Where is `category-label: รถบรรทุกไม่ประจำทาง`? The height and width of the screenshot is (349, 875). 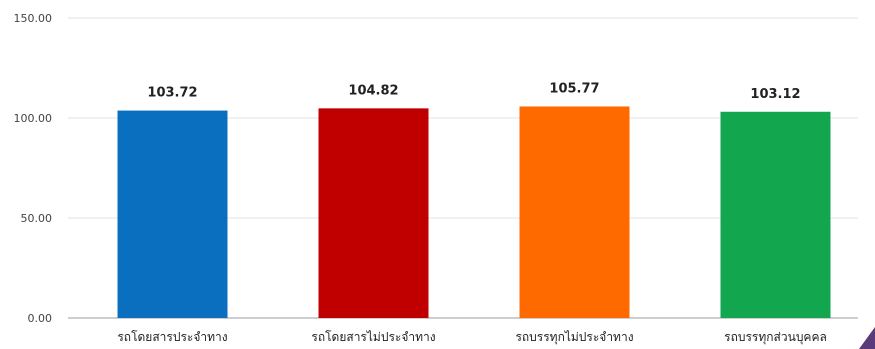 category-label: รถบรรทุกไม่ประจำทาง is located at coordinates (574, 337).